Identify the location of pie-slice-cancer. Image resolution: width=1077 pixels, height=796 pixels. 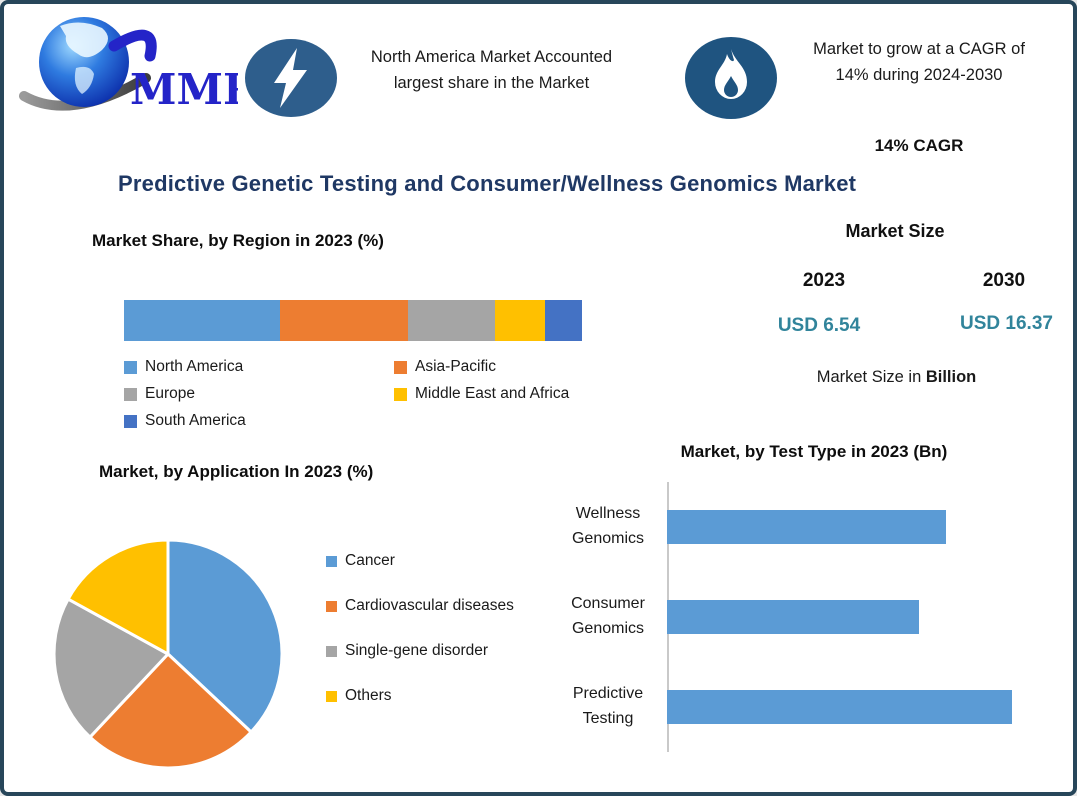
(225, 636).